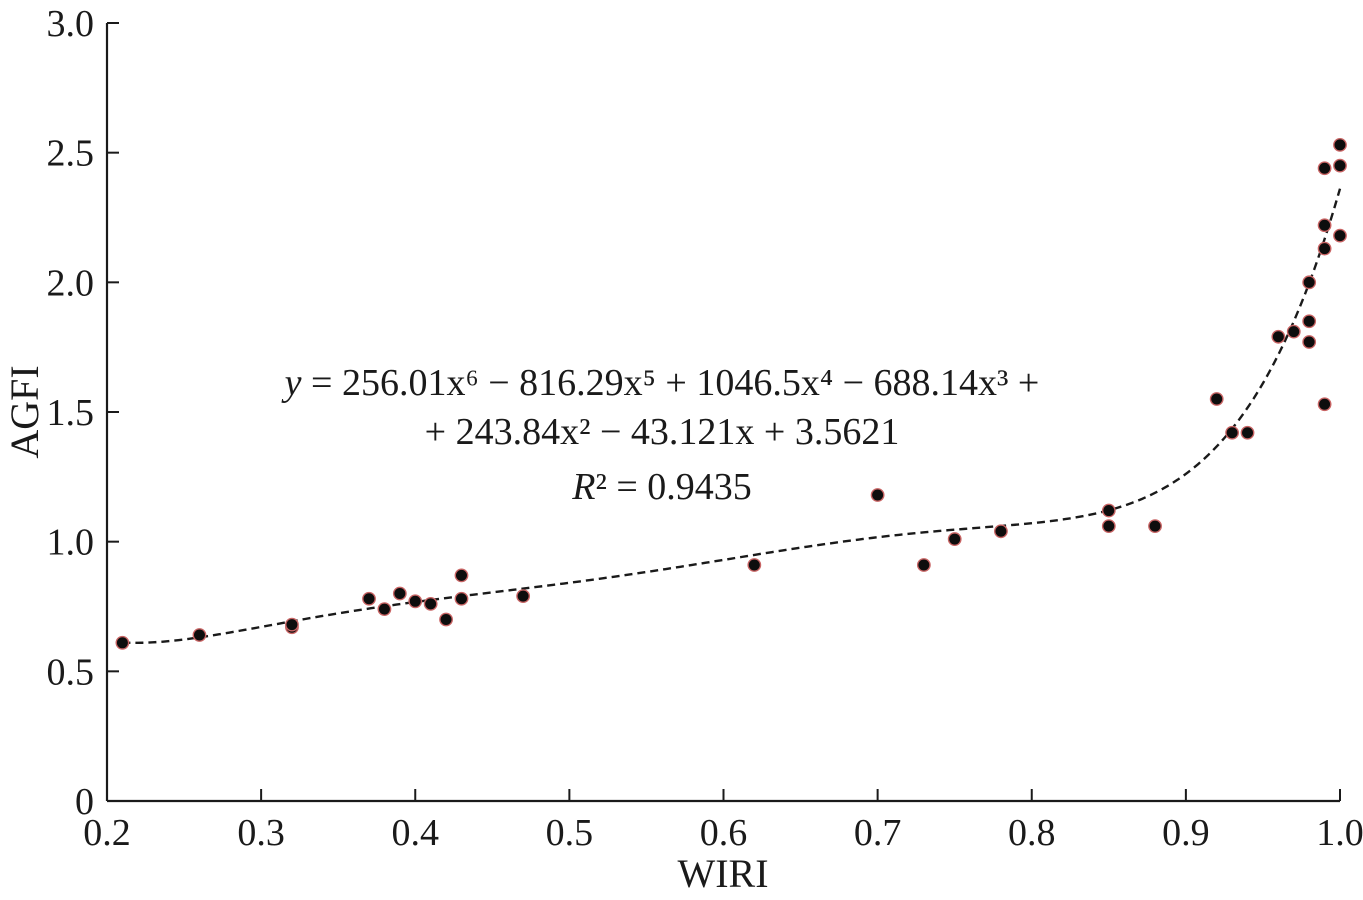 The width and height of the screenshot is (1363, 900). What do you see at coordinates (71, 283) in the screenshot?
I see `y-tick-label: 2.0` at bounding box center [71, 283].